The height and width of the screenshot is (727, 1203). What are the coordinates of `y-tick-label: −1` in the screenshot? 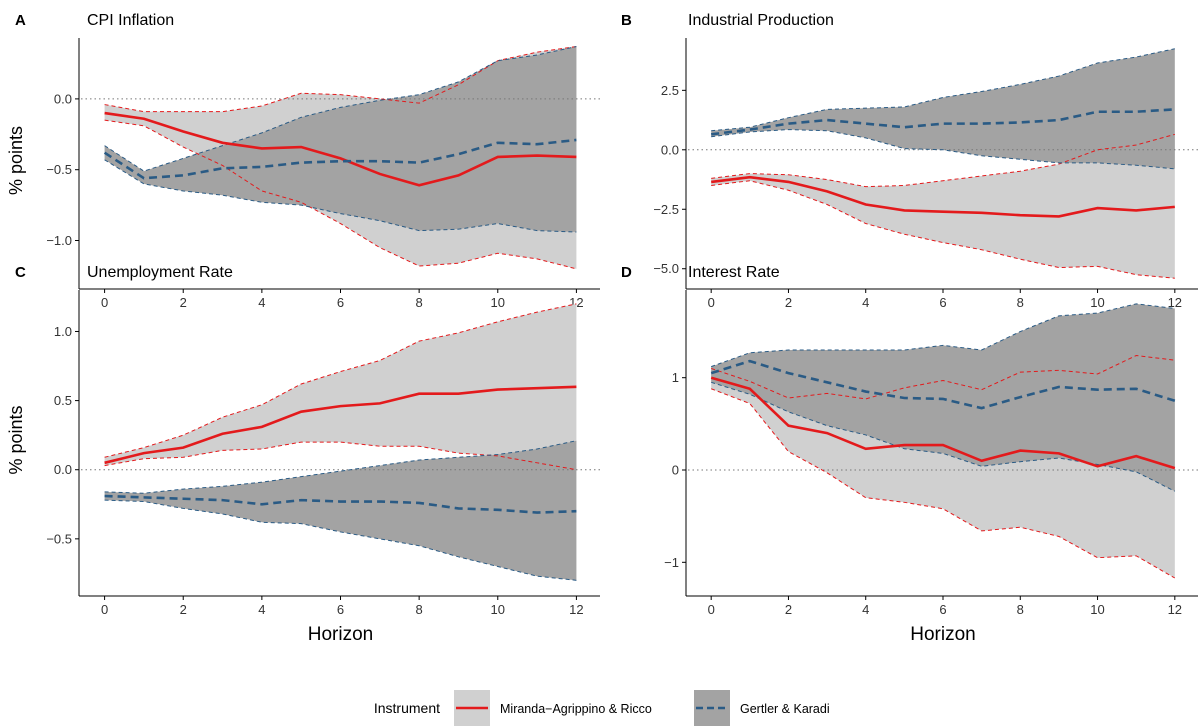 It's located at (671, 562).